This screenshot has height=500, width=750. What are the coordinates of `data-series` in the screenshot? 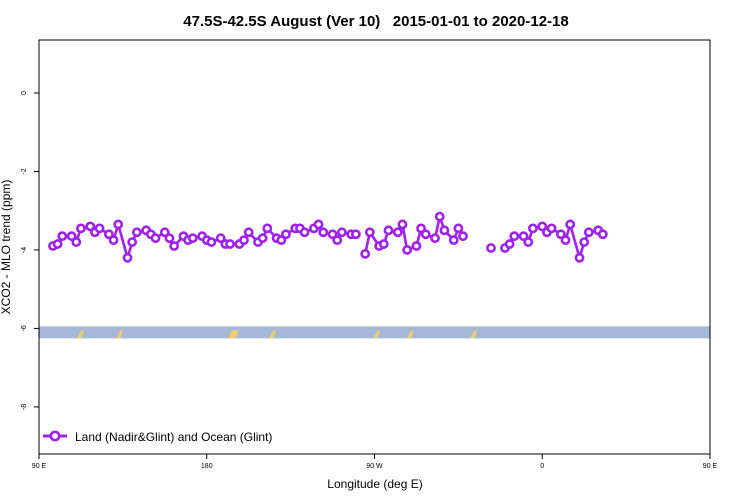 It's located at (328, 237).